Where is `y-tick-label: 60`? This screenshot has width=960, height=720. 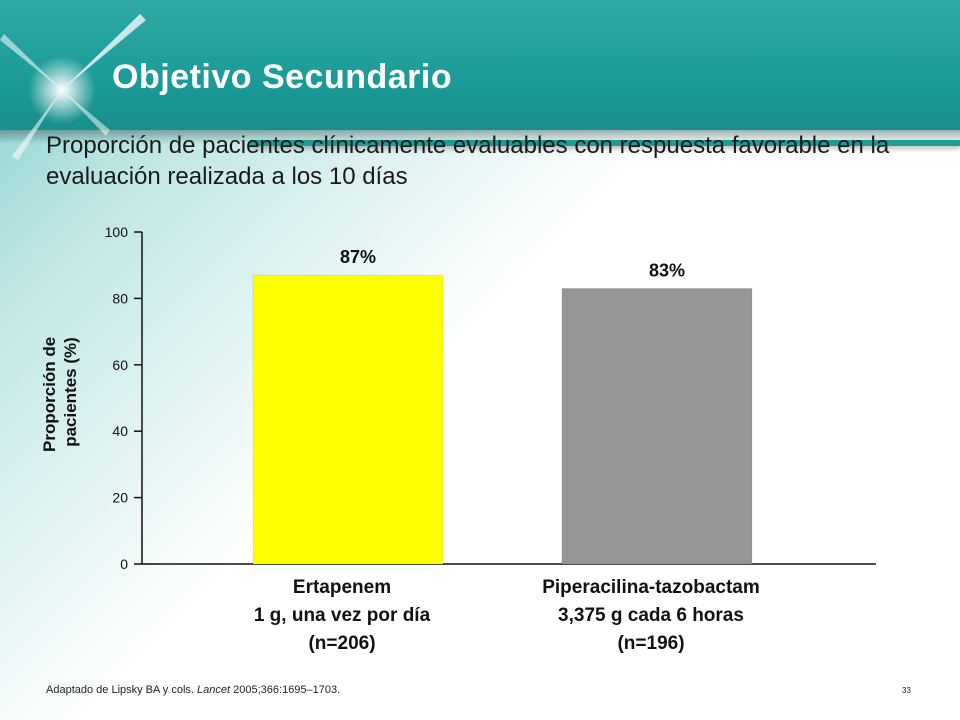
y-tick-label: 60 is located at coordinates (120, 365).